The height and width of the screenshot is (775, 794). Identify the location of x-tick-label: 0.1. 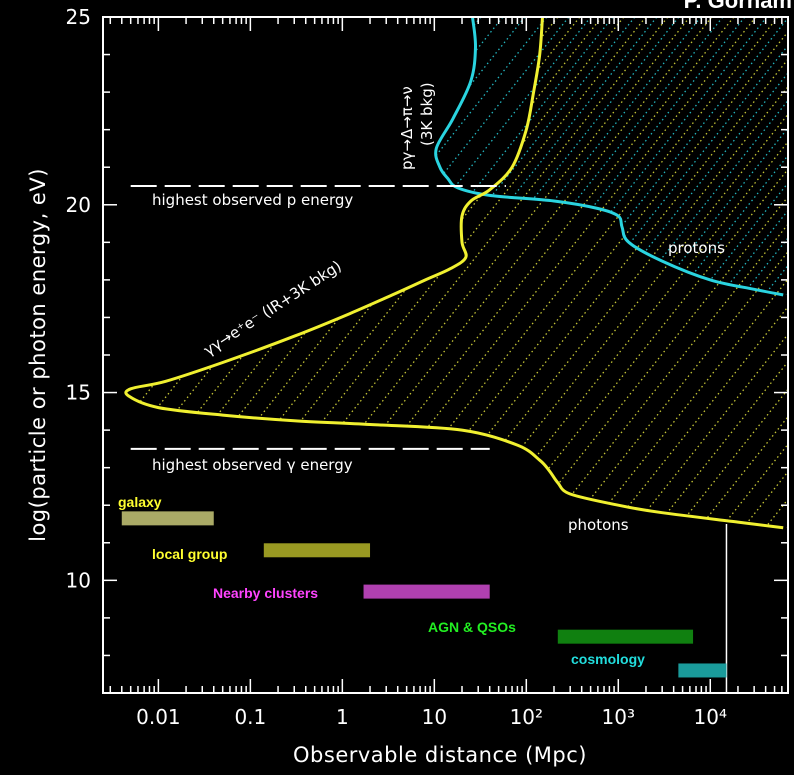
(250, 717).